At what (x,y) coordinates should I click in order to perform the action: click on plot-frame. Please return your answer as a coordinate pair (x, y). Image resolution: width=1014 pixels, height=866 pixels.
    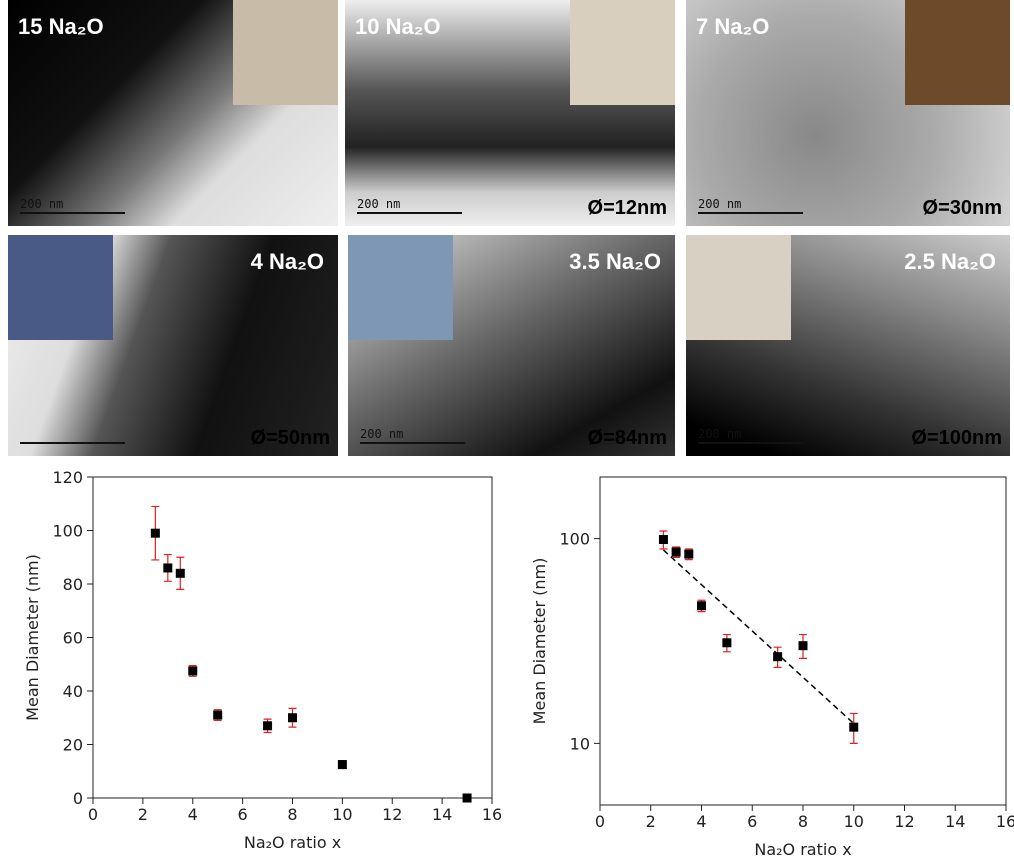
    Looking at the image, I should click on (292, 637).